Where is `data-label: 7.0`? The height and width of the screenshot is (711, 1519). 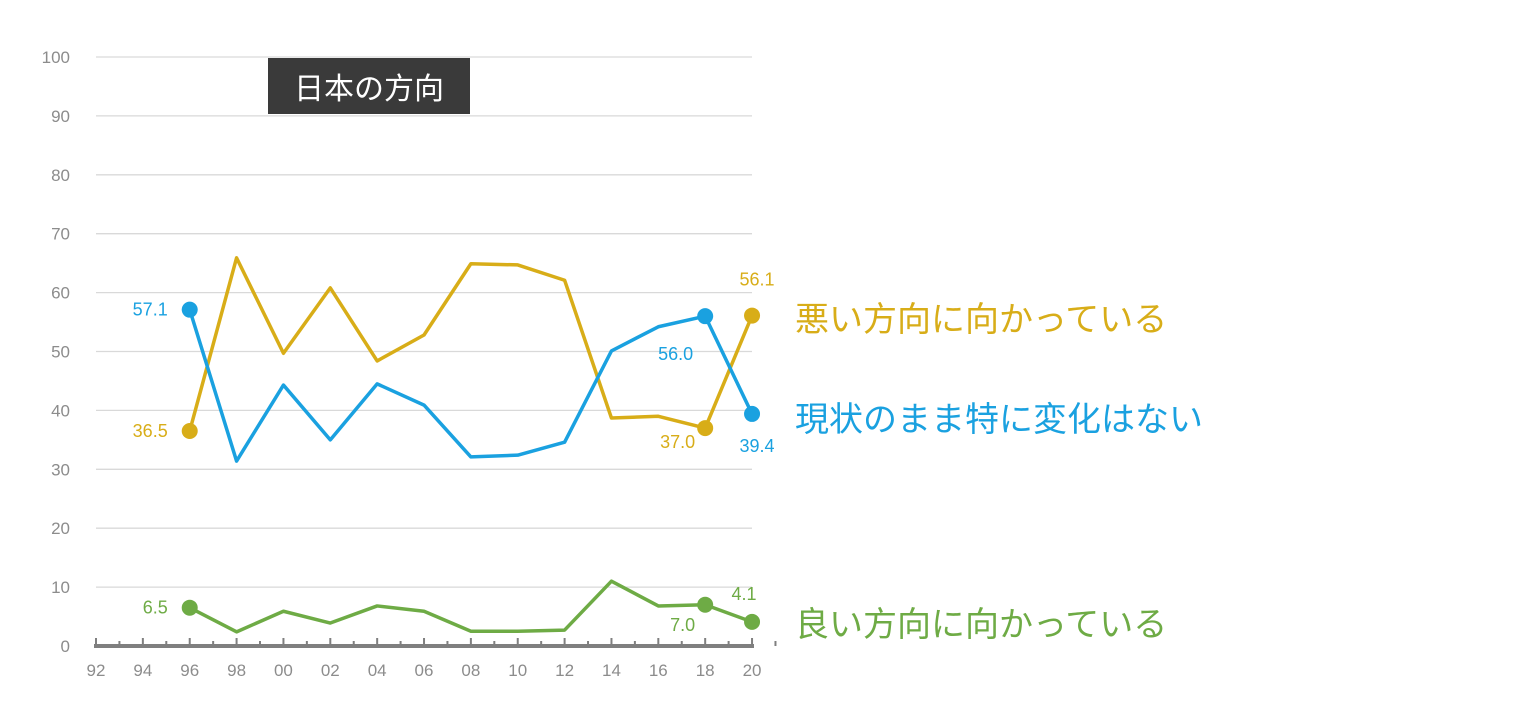 data-label: 7.0 is located at coordinates (682, 625).